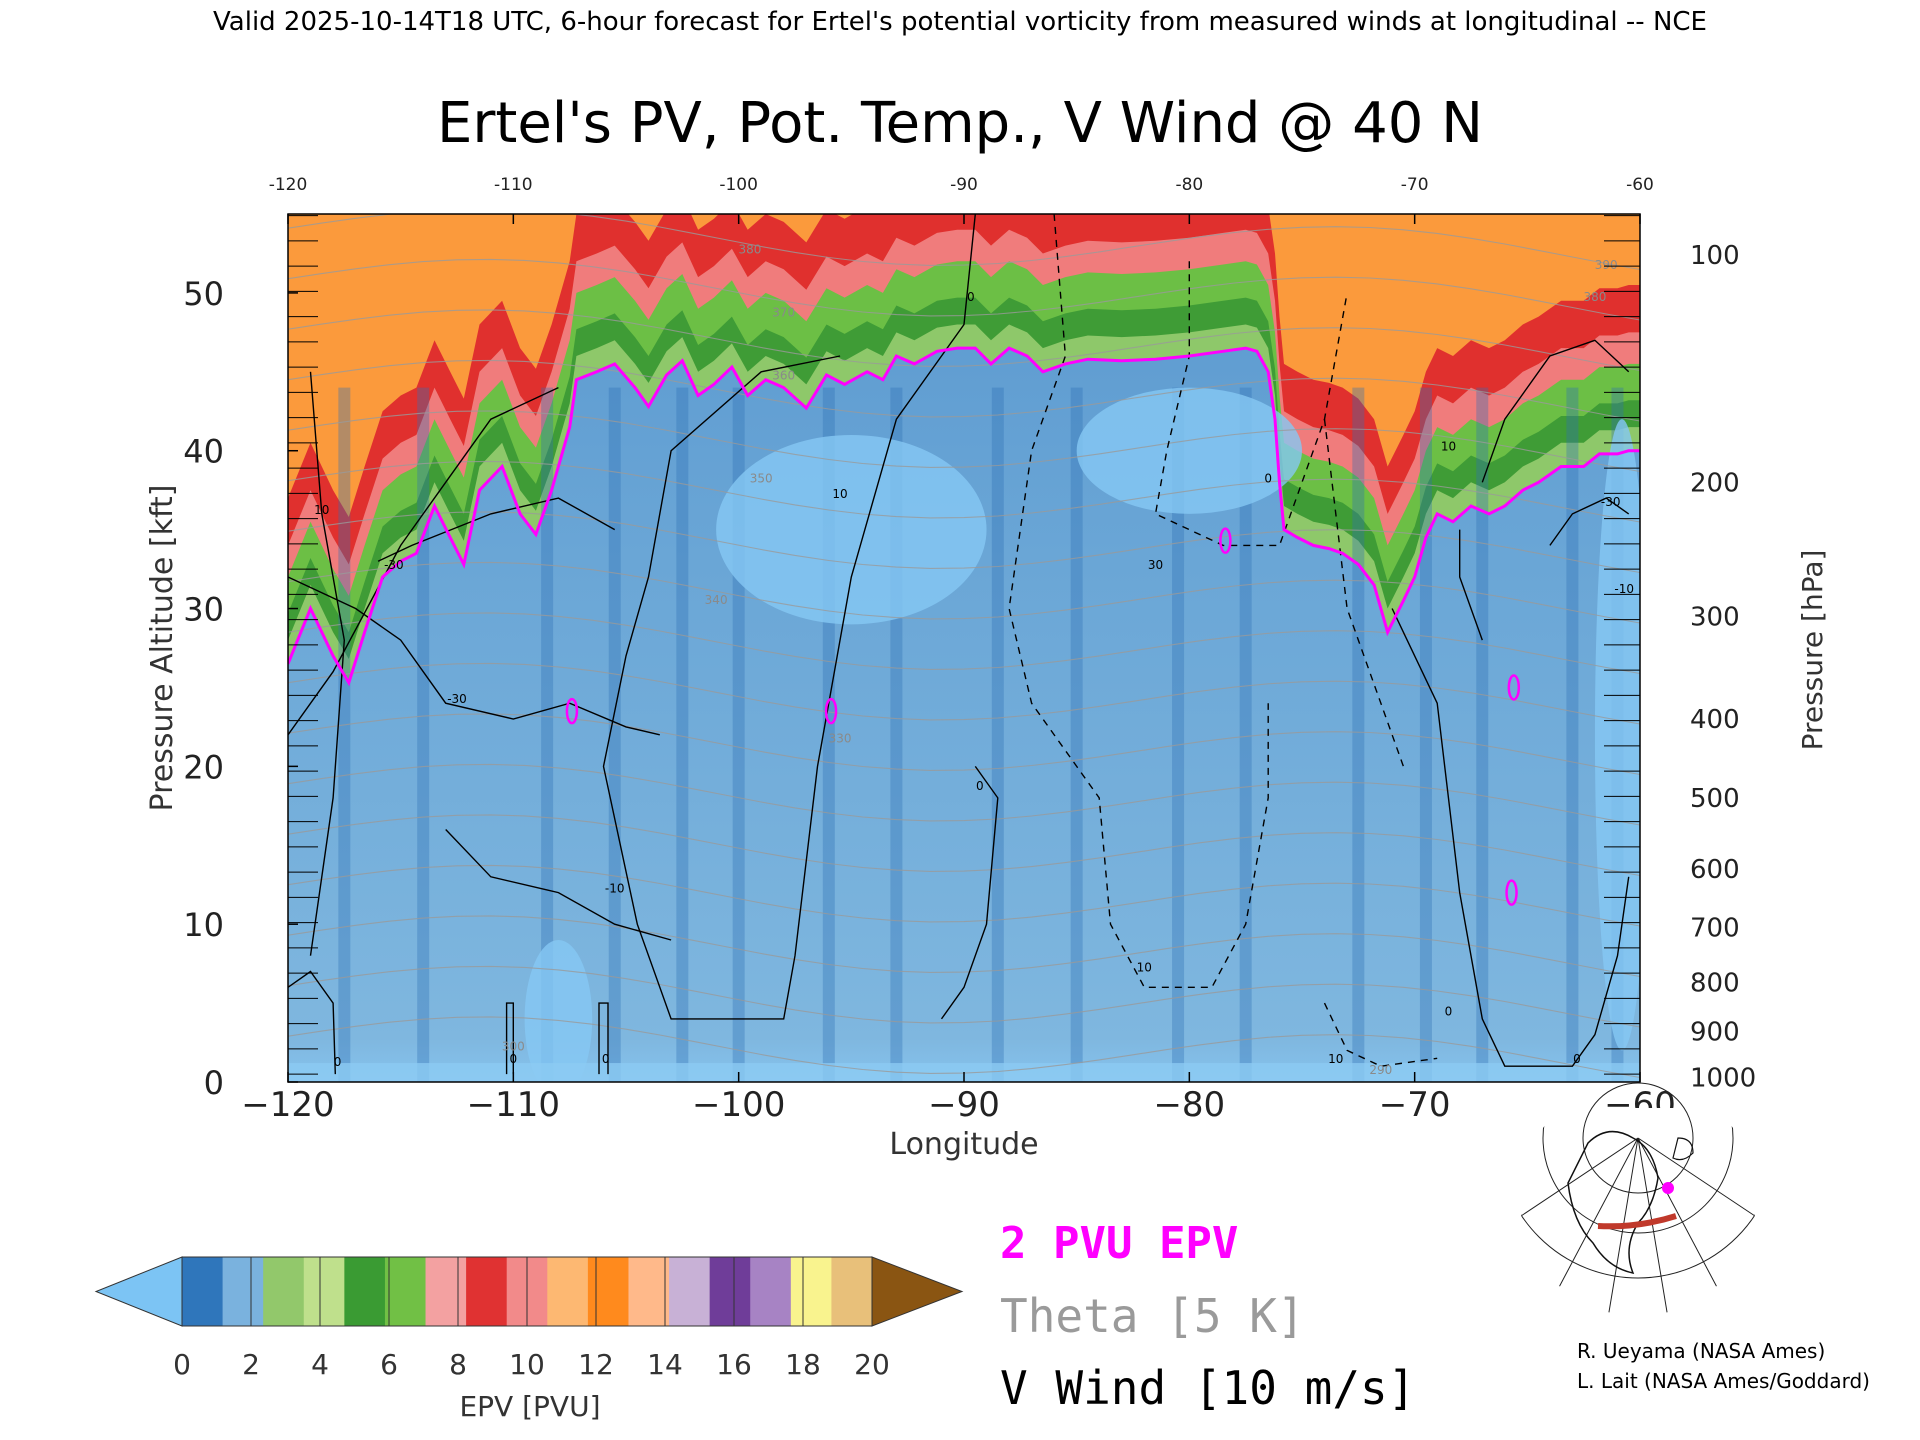 The height and width of the screenshot is (1440, 1920). What do you see at coordinates (529, 1318) in the screenshot?
I see `colorbar: 0 2 4 6 8 10 12 14 16 18 20` at bounding box center [529, 1318].